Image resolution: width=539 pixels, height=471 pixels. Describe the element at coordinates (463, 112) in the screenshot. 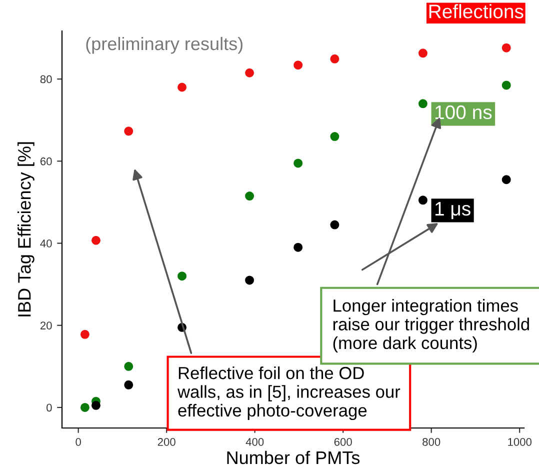

I see `series-label: 100 ns` at that location.